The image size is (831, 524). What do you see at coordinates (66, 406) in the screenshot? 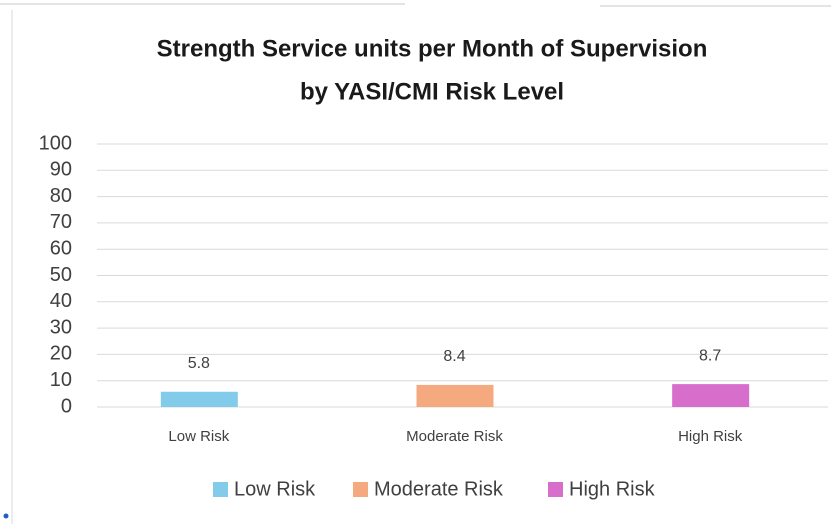
I see `y-tick-label: 0` at bounding box center [66, 406].